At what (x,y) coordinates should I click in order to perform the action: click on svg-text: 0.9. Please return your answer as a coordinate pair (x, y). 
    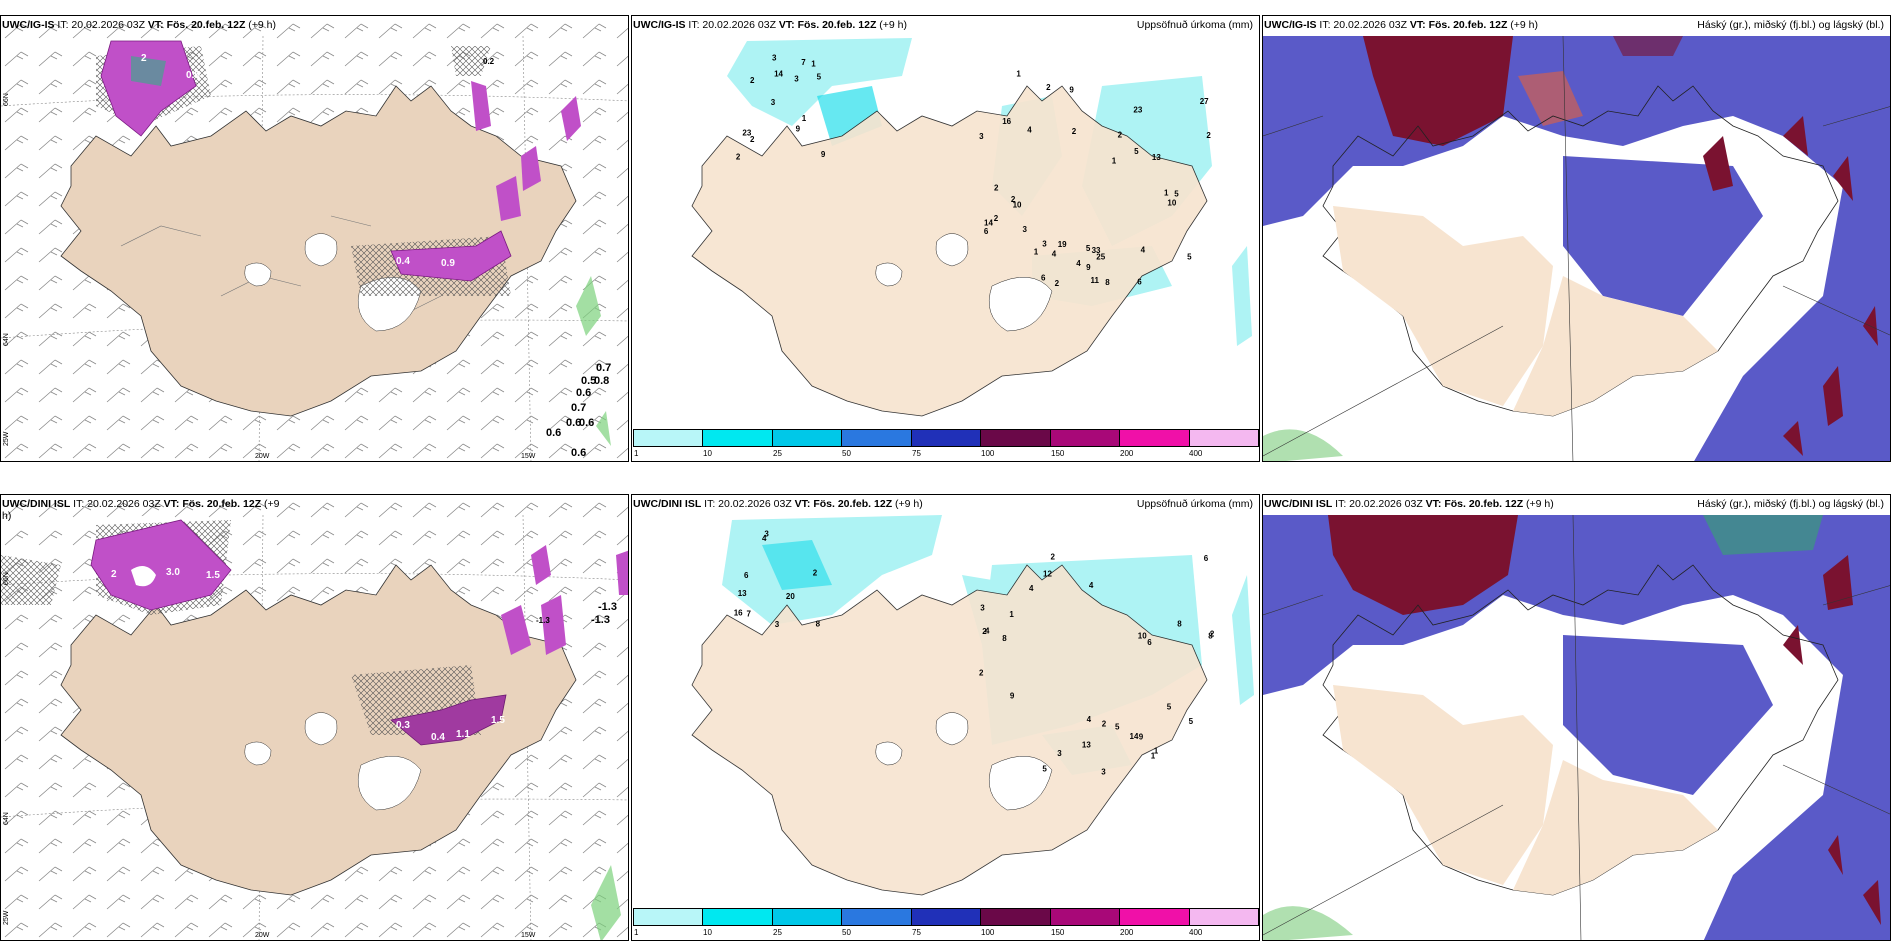
    Looking at the image, I should click on (448, 263).